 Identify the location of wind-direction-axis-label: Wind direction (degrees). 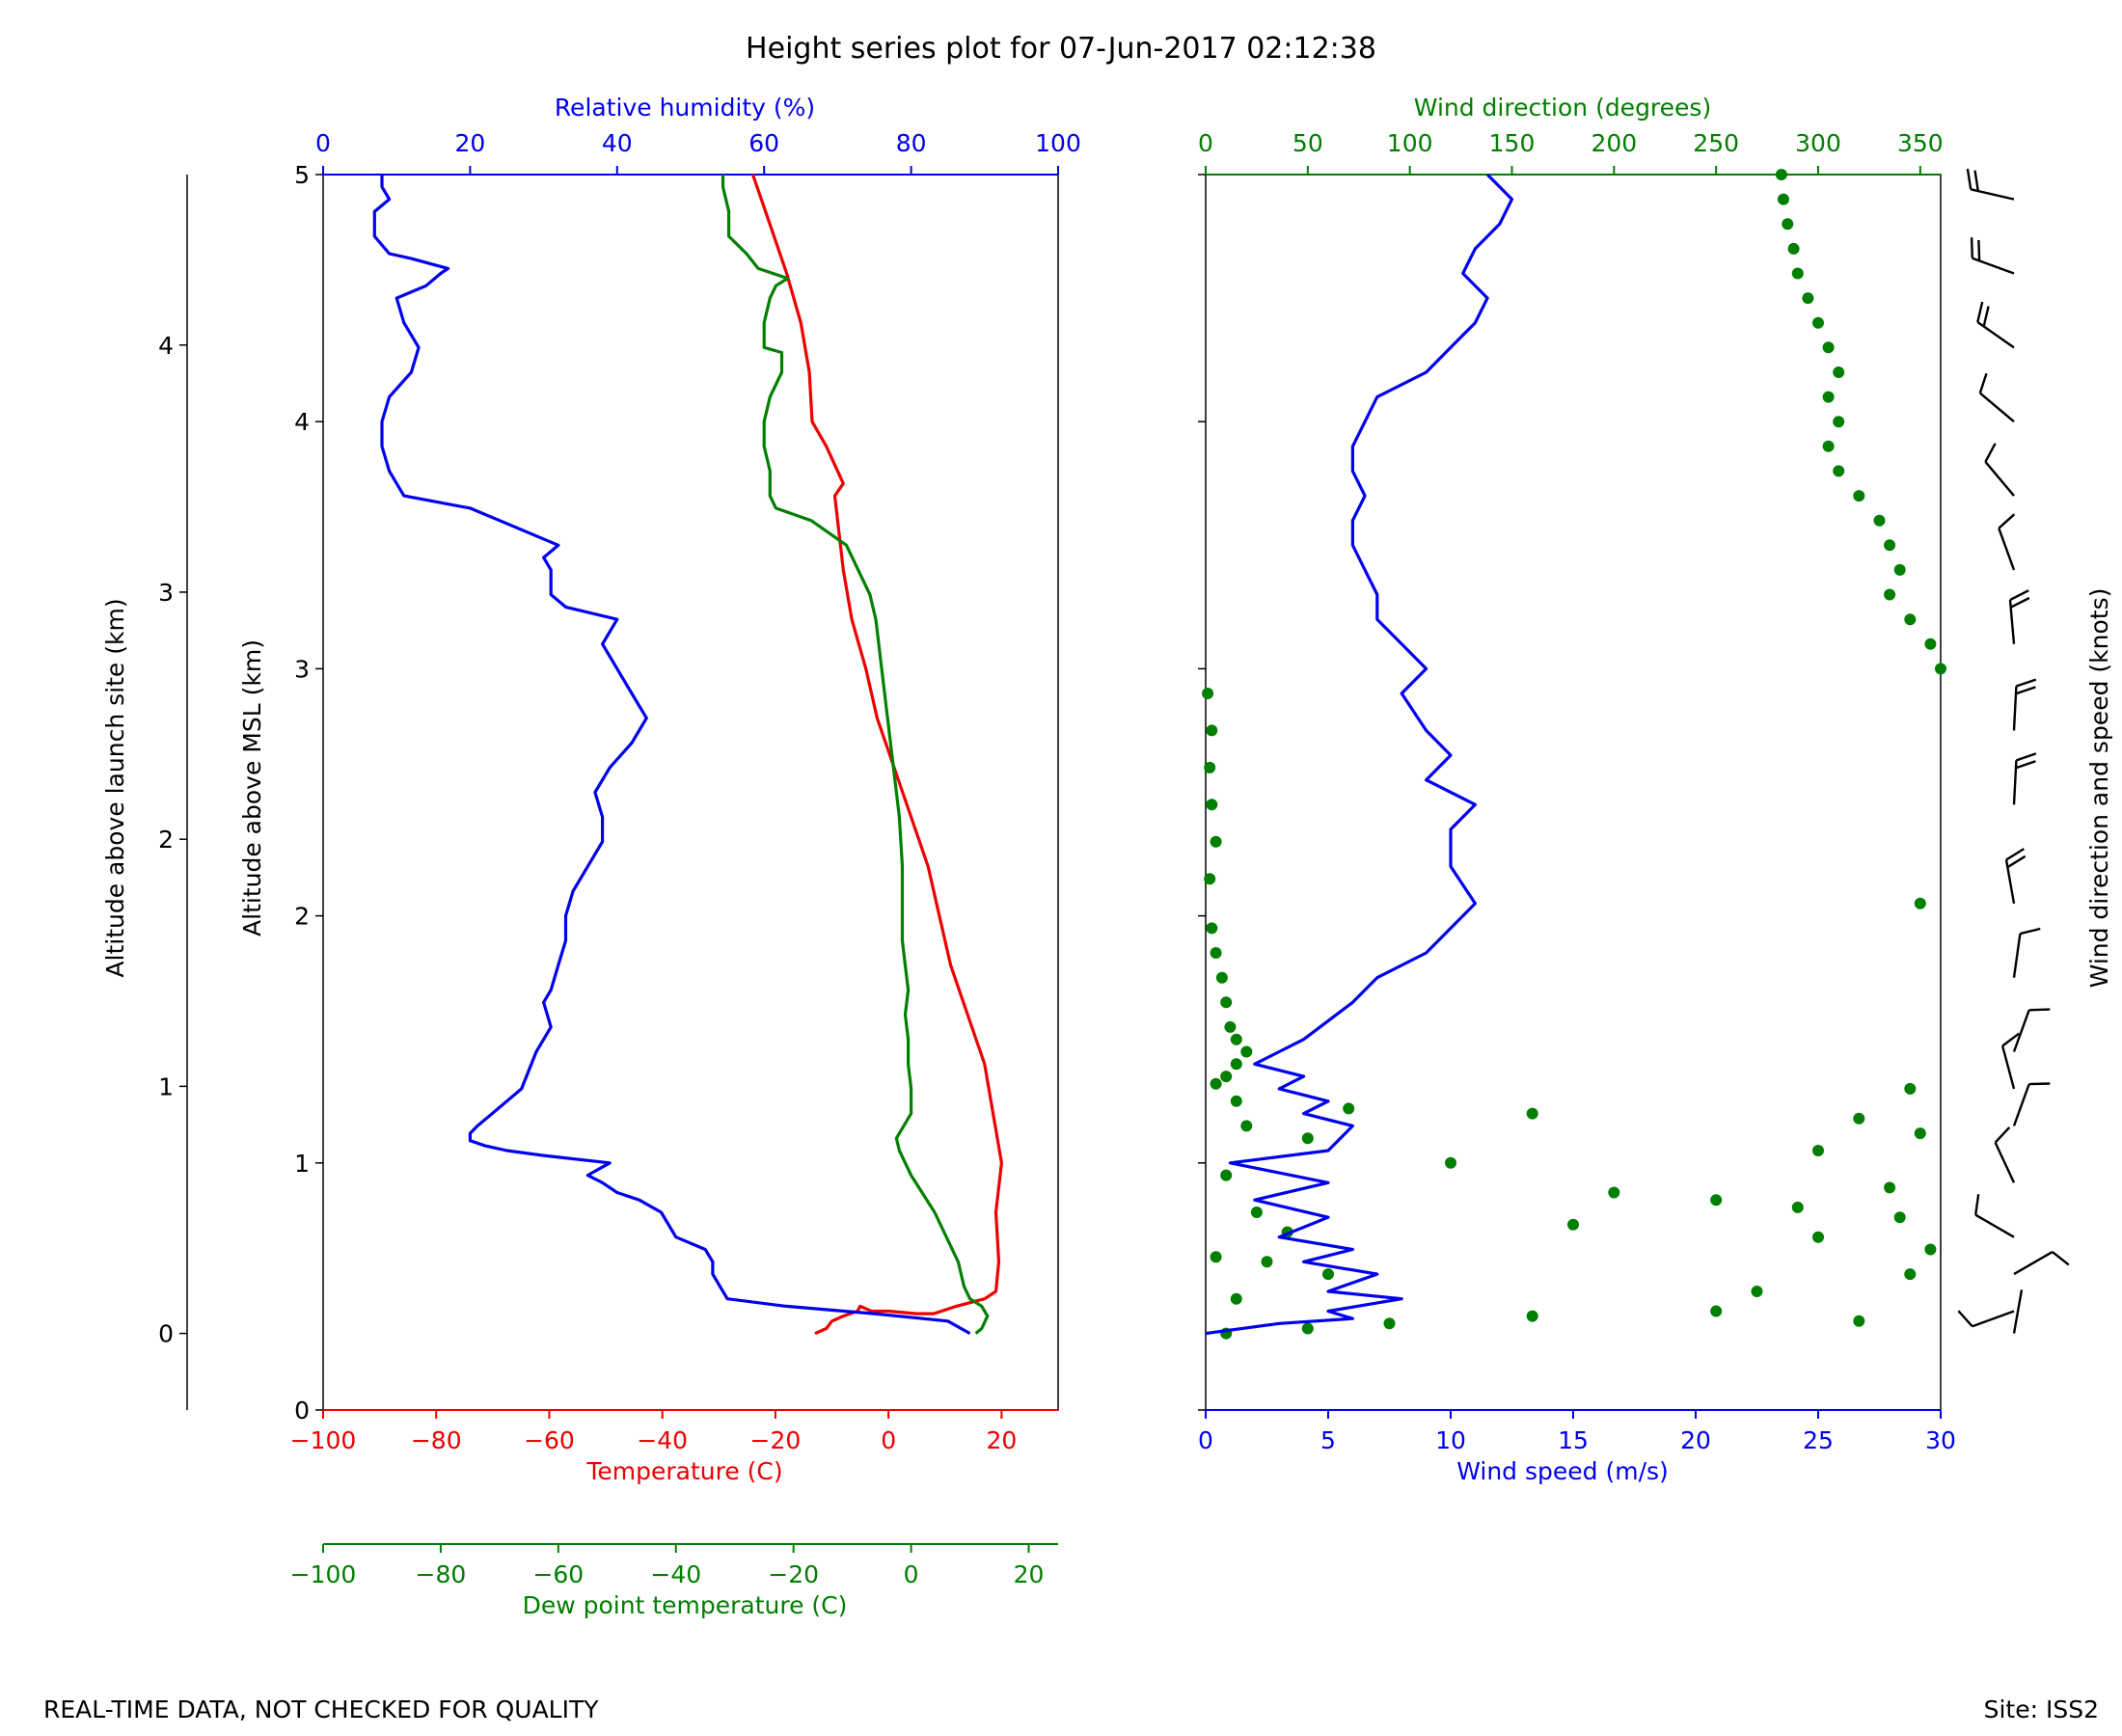
(1563, 108).